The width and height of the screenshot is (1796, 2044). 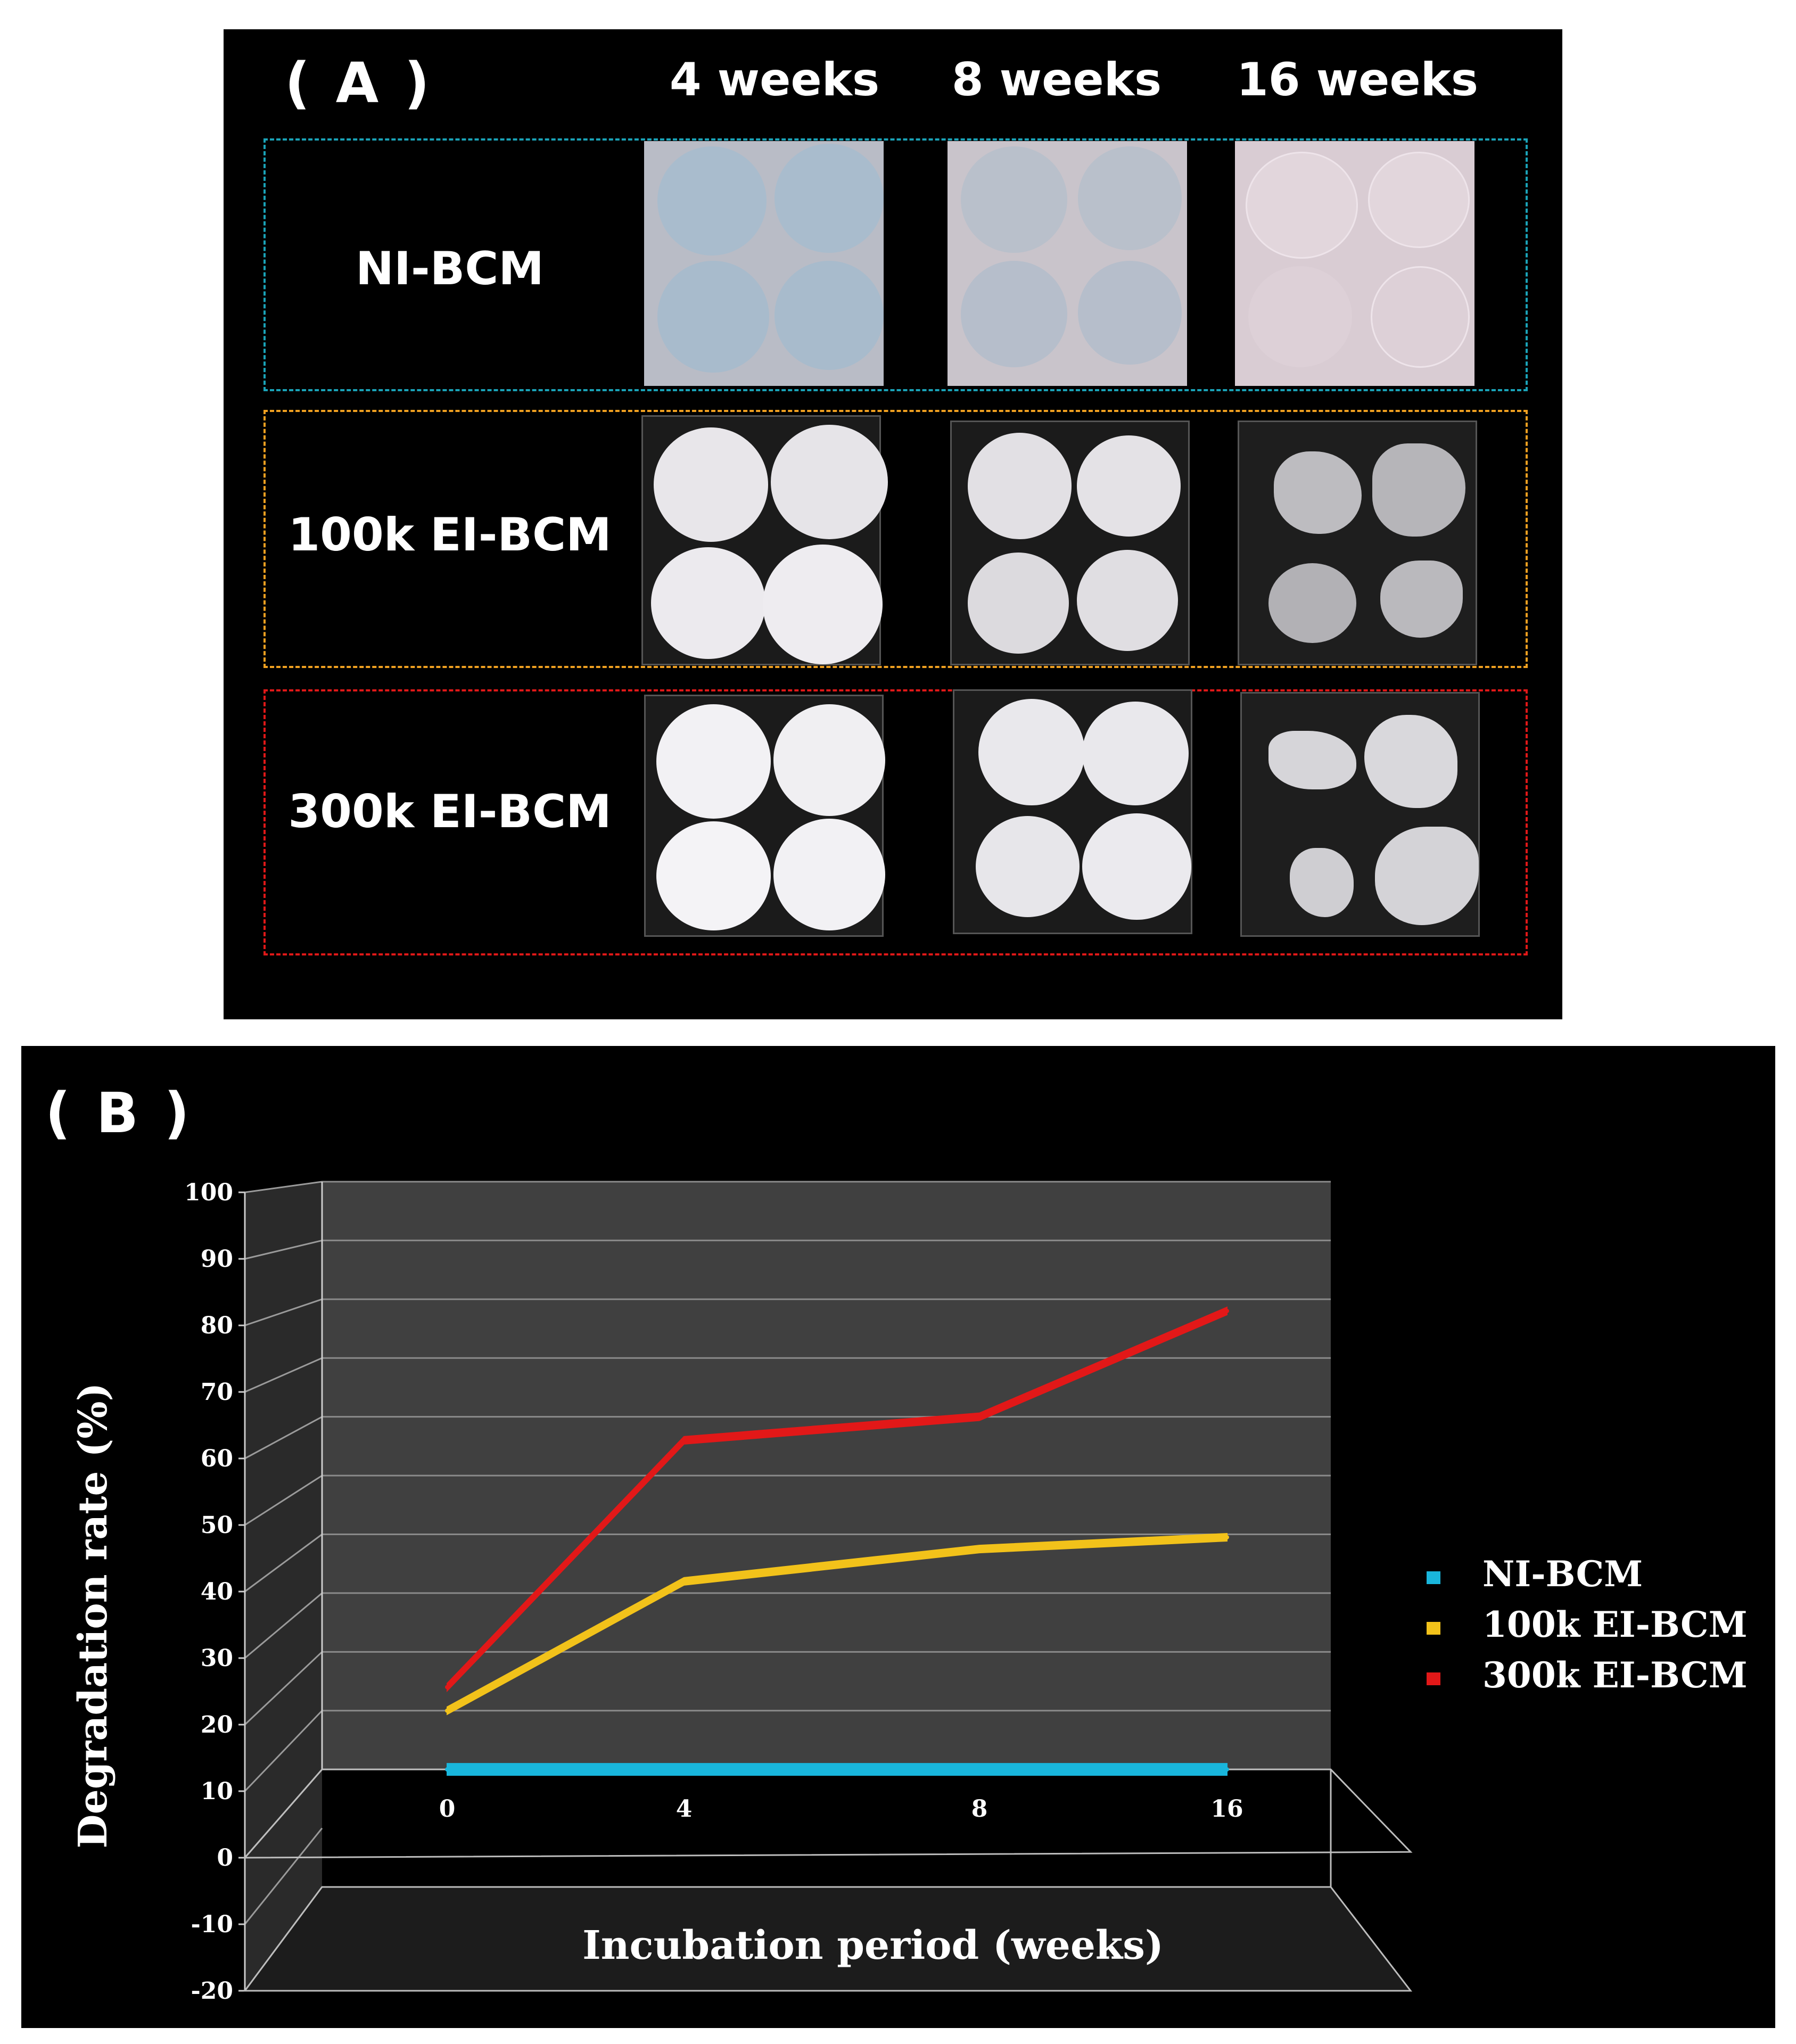 I want to click on panel-b-label: ( B ), so click(x=119, y=1113).